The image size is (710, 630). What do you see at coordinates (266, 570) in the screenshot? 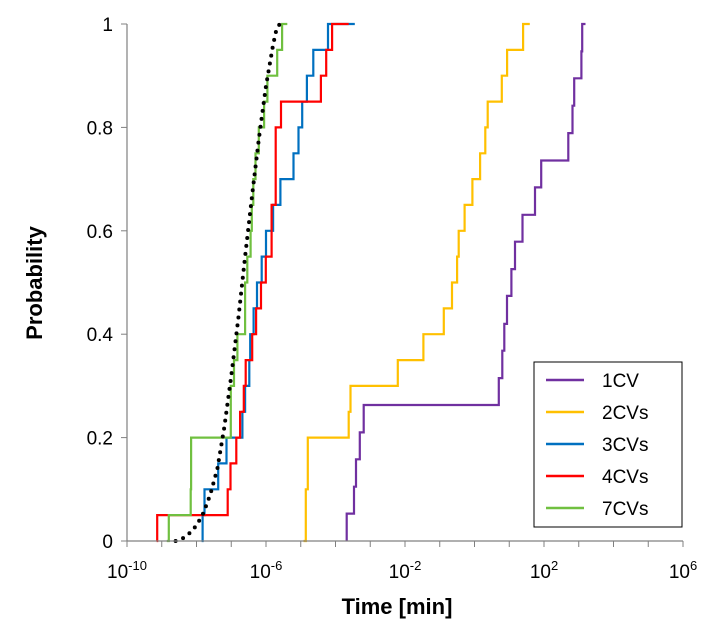
I see `x-tick-label: 10⁻⁶` at bounding box center [266, 570].